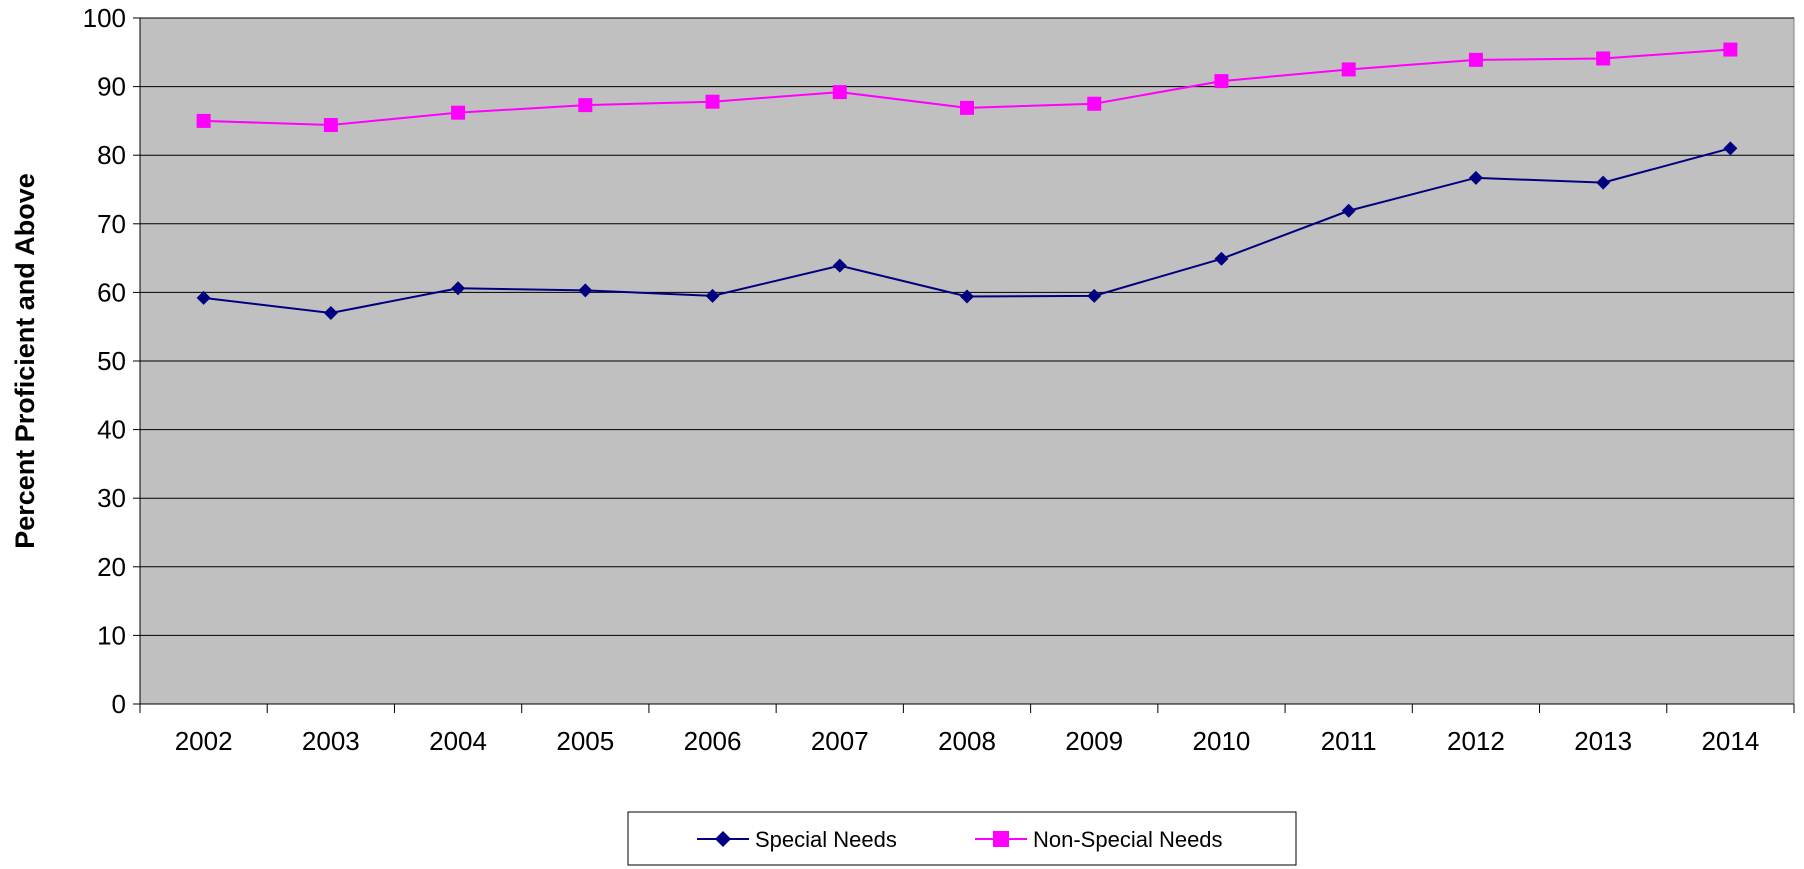 The image size is (1804, 869). I want to click on y-axis-title: Percent Proficient and Above, so click(25, 361).